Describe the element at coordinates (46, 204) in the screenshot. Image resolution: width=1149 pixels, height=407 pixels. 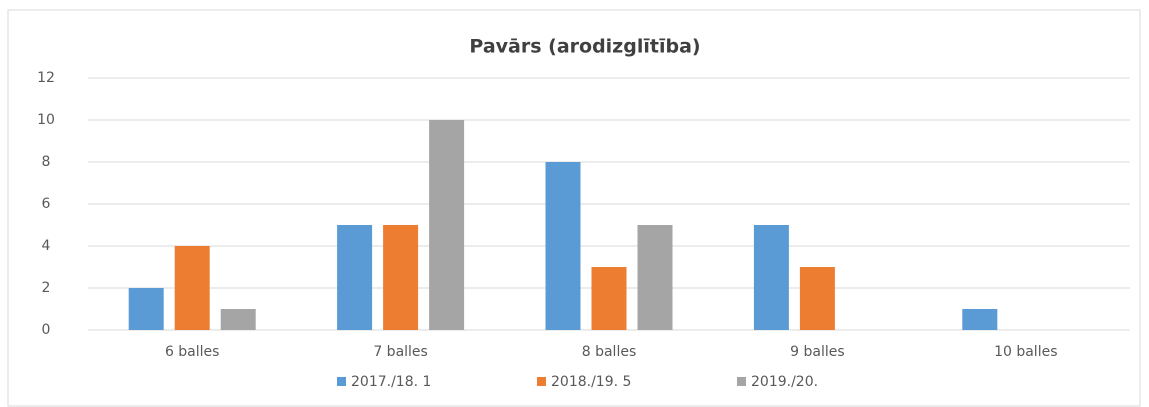
I see `y-tick-label: 6` at that location.